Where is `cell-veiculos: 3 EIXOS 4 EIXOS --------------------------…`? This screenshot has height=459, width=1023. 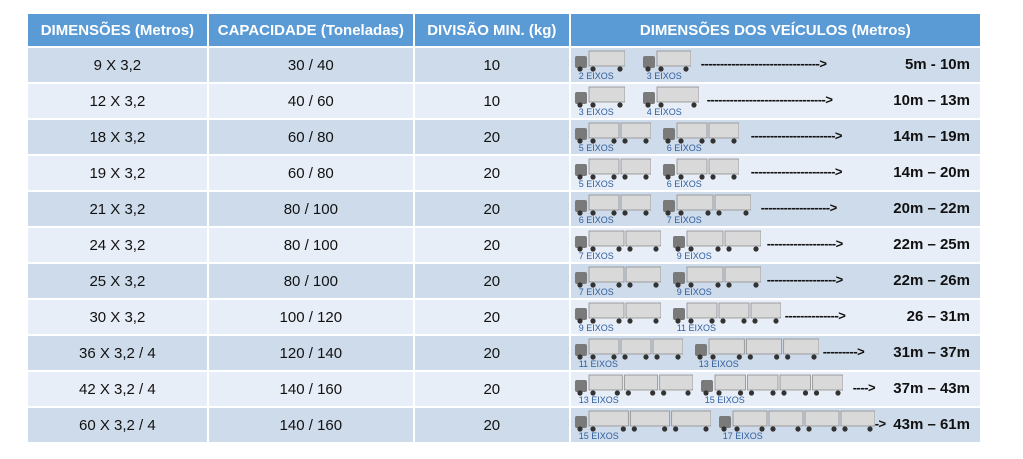
cell-veiculos: 3 EIXOS 4 EIXOS --------------------------… is located at coordinates (775, 101).